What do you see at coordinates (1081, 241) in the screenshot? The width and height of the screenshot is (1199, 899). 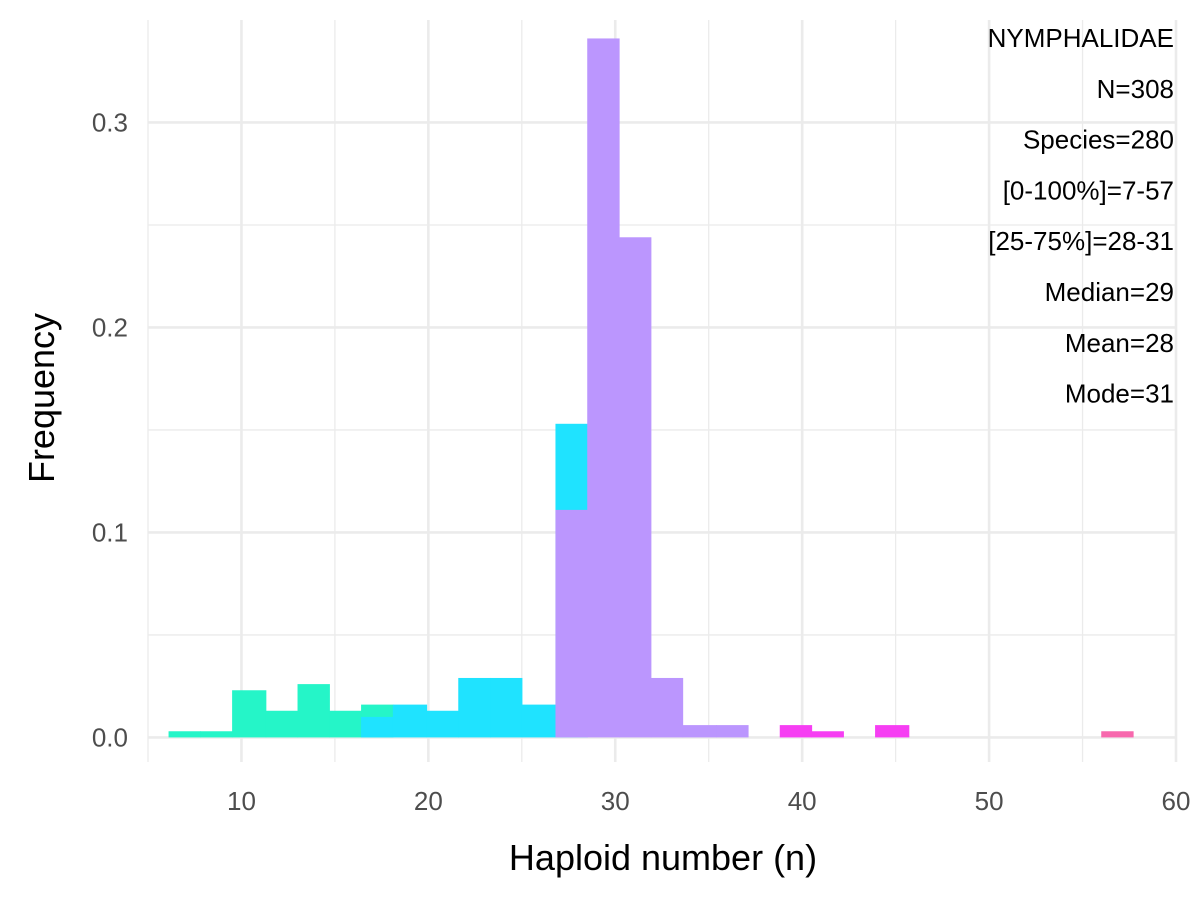 I see `summary-annotation-line: [25-75%]=28-31` at bounding box center [1081, 241].